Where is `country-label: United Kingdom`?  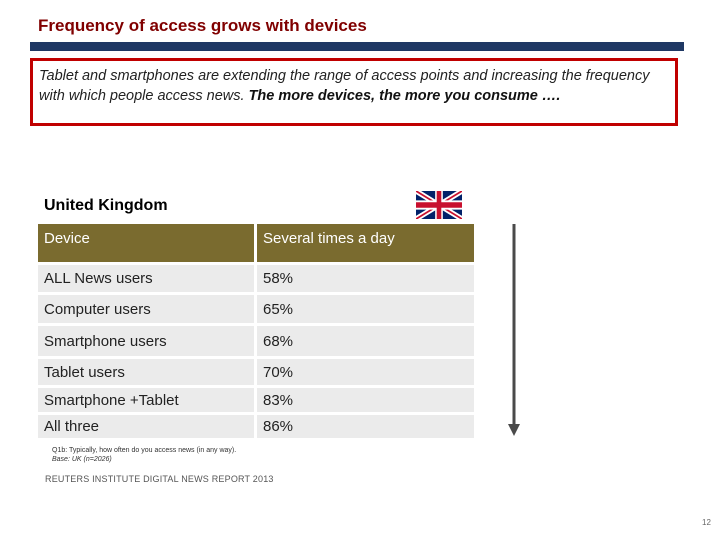
country-label: United Kingdom is located at coordinates (106, 205).